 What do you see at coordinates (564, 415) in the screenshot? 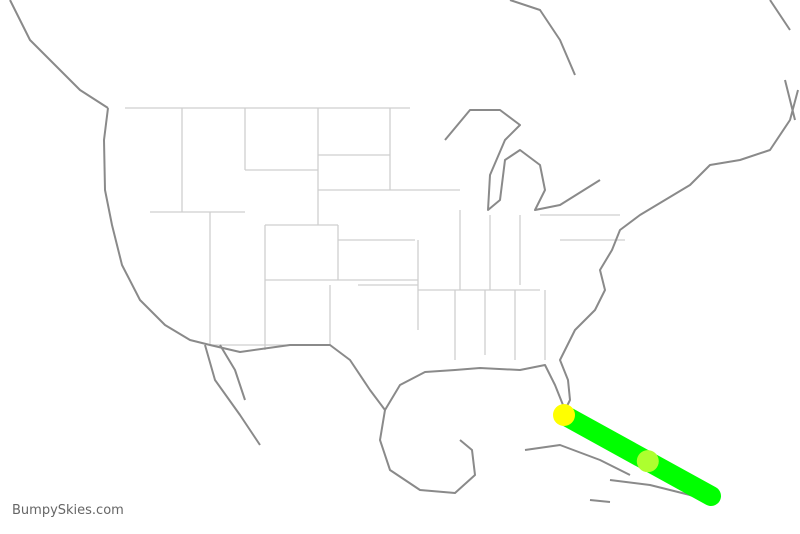
I see `origin-airport-marker` at bounding box center [564, 415].